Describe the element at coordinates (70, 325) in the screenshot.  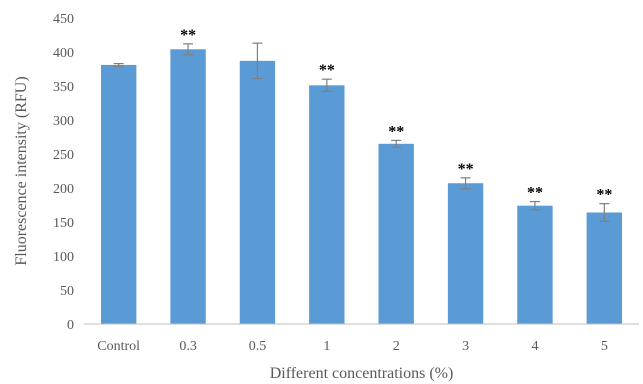
I see `y-tick-label: 0` at that location.